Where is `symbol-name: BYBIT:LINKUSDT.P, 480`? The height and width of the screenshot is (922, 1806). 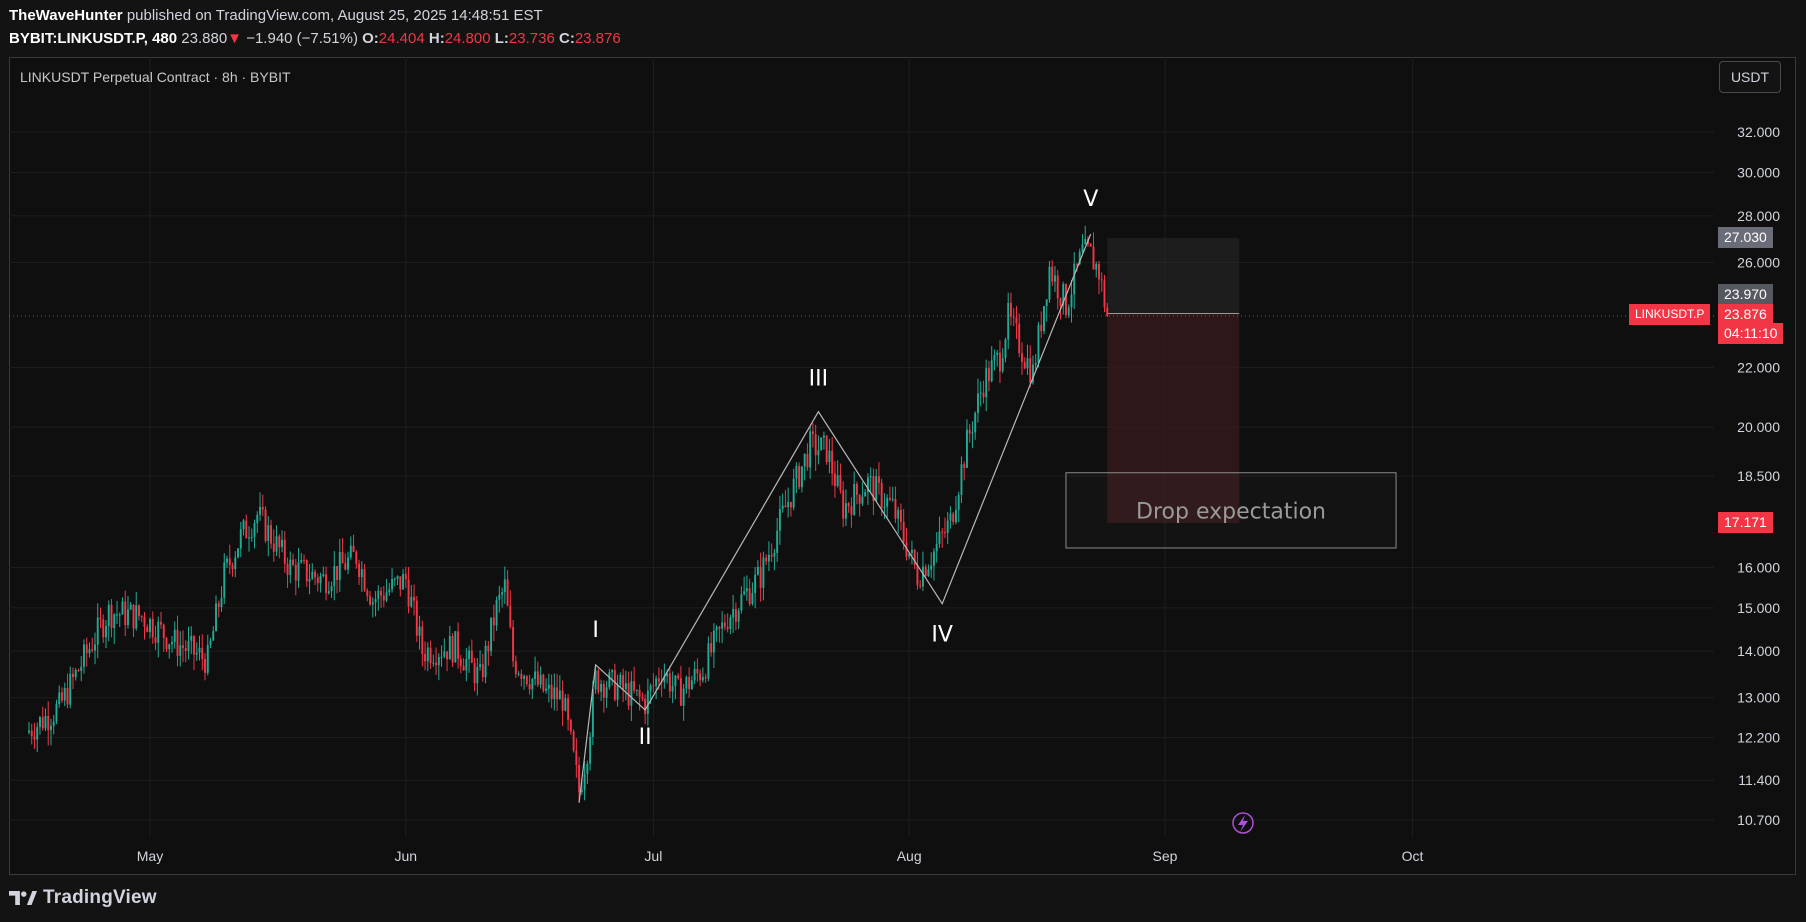
symbol-name: BYBIT:LINKUSDT.P, 480 is located at coordinates (93, 38).